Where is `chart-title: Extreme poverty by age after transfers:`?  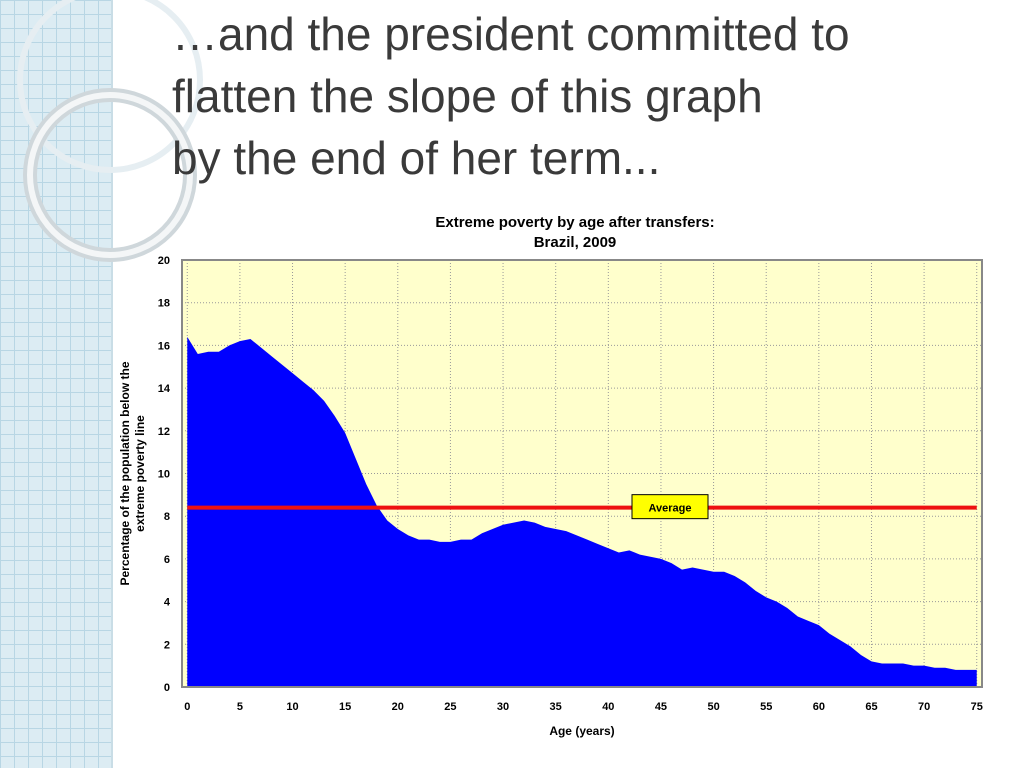
chart-title: Extreme poverty by age after transfers: is located at coordinates (574, 222).